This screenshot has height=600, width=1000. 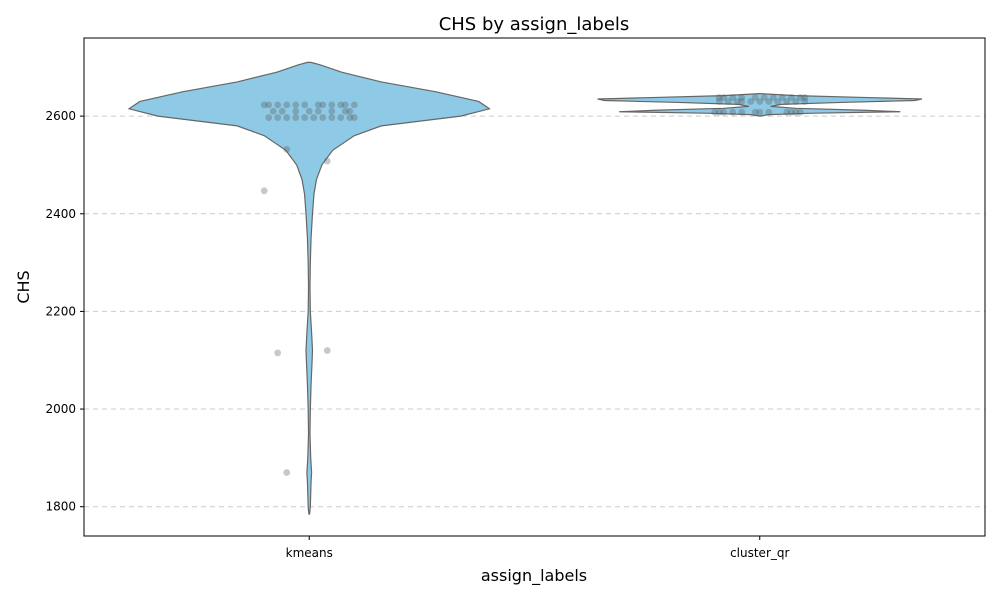 I want to click on y-tick-label: 2000, so click(x=60, y=409).